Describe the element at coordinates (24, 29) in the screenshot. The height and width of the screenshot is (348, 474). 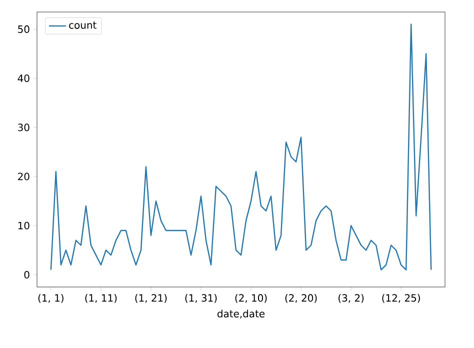
I see `y-tick-label: 50` at that location.